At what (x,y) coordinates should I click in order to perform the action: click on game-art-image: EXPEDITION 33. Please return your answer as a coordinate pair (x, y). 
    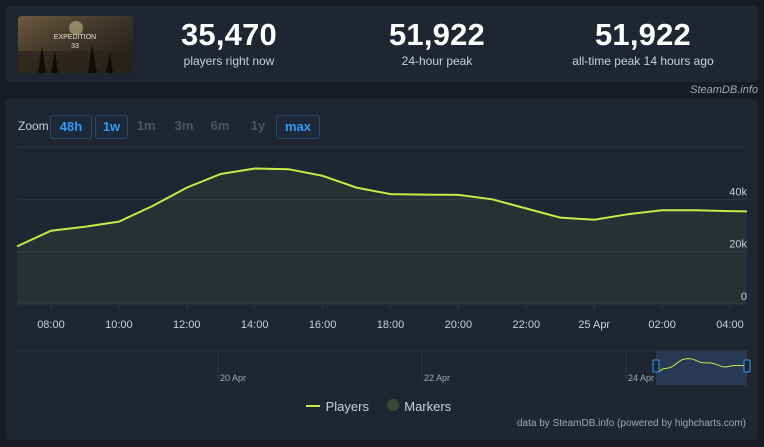
    Looking at the image, I should click on (75, 44).